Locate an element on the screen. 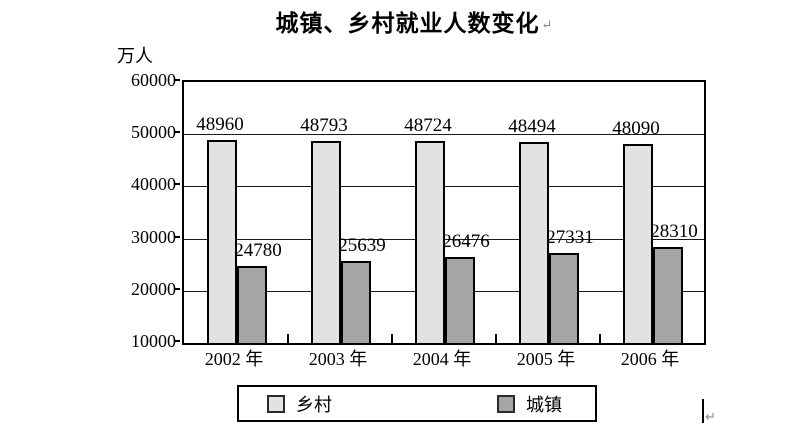 This screenshot has width=795, height=431. x-axis-label: 2002 年 is located at coordinates (234, 359).